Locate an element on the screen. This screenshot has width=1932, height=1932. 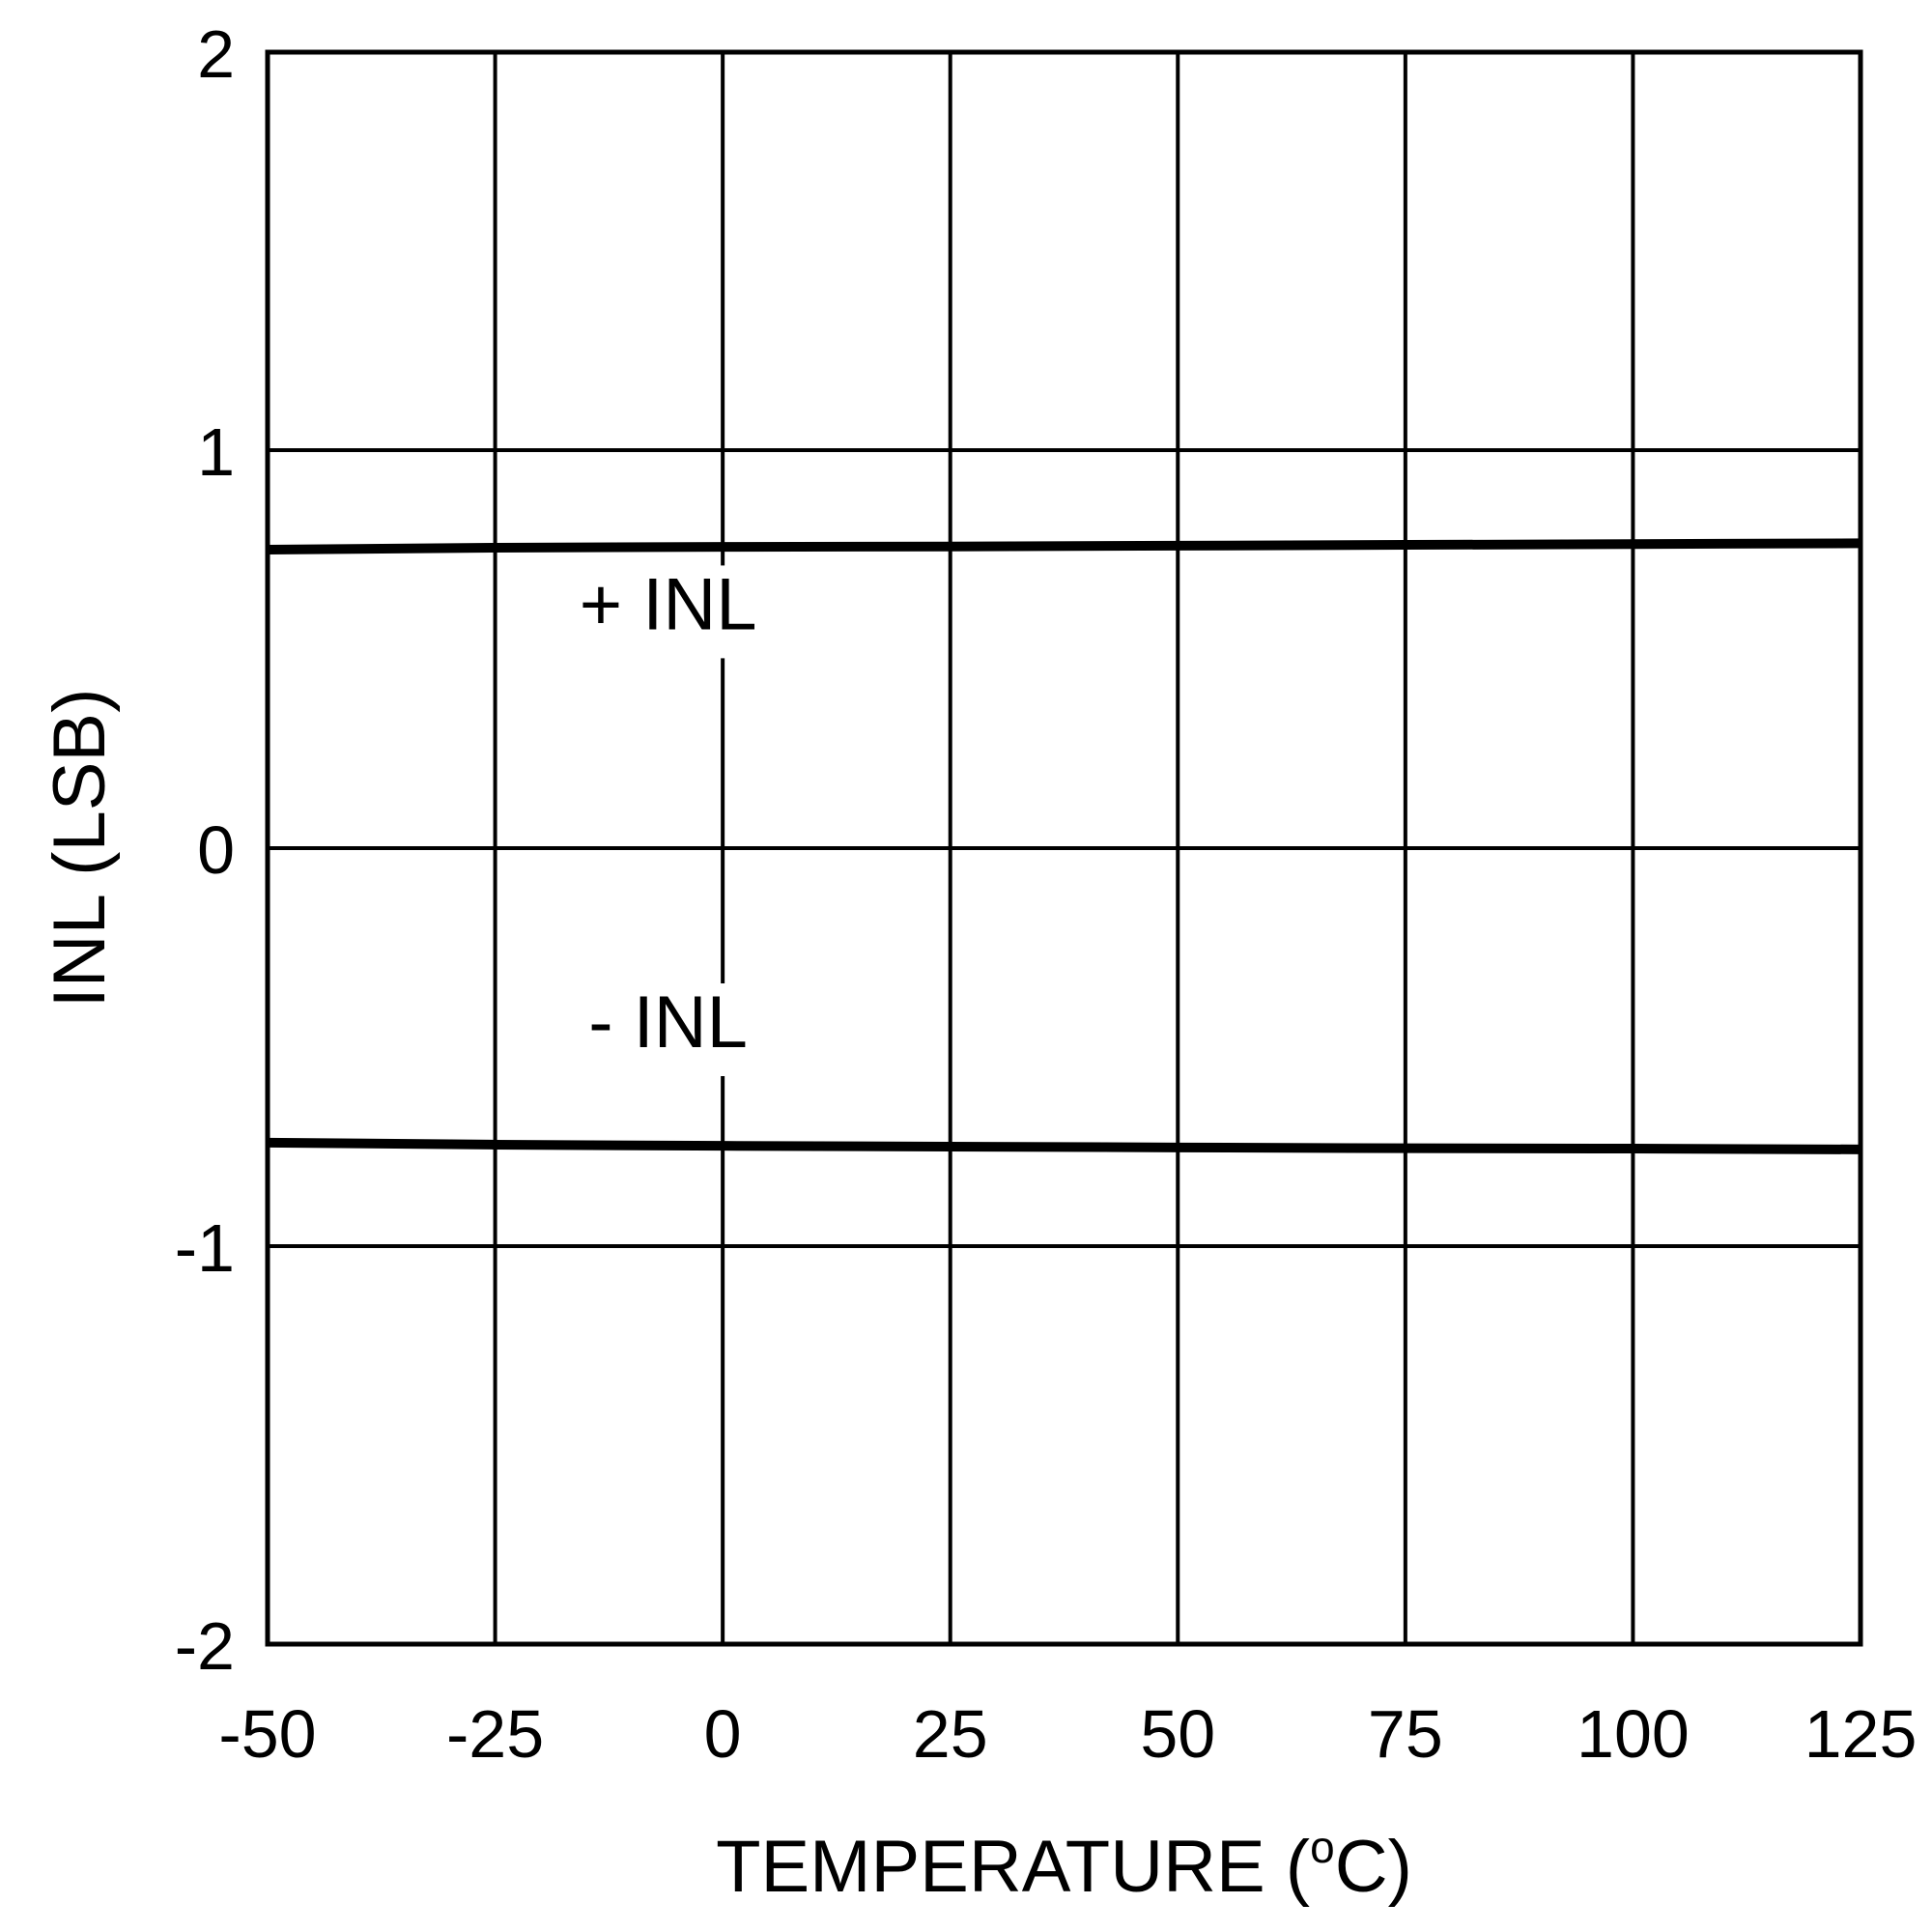
y-tick-labels: -2 -1 0 1 2 is located at coordinates (205, 850).